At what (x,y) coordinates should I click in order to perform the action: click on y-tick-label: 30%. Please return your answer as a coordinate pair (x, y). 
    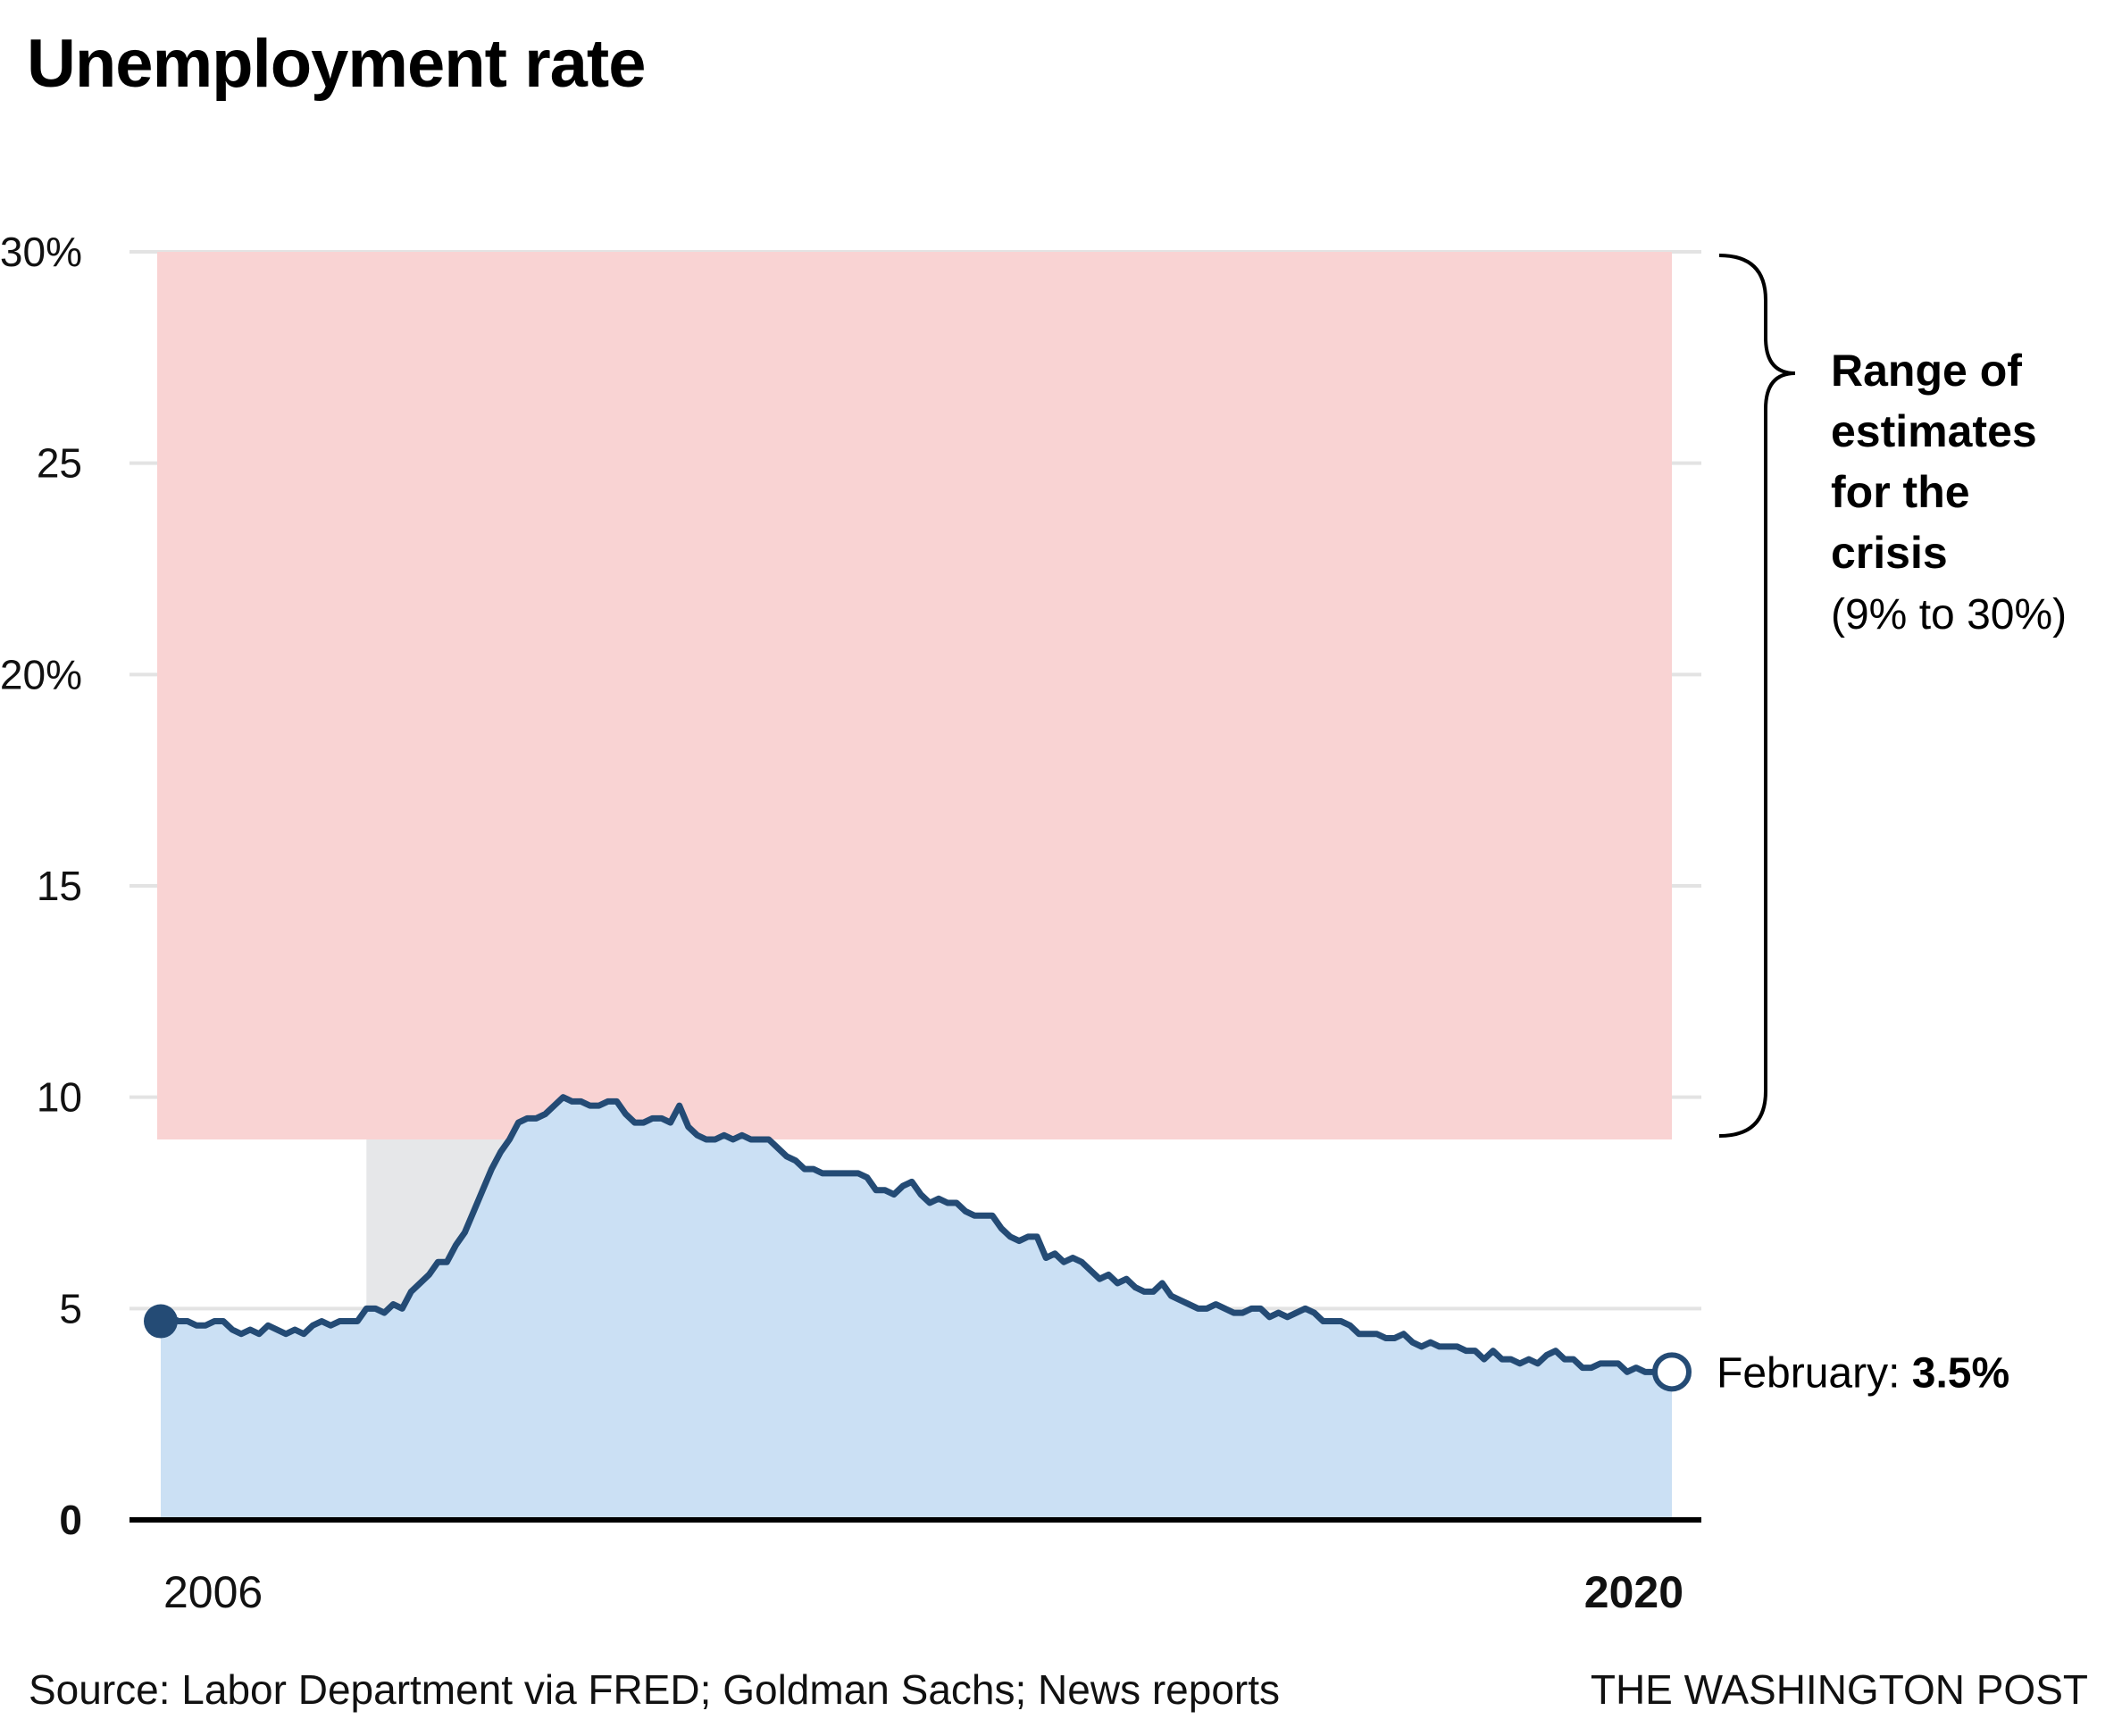
    Looking at the image, I should click on (41, 252).